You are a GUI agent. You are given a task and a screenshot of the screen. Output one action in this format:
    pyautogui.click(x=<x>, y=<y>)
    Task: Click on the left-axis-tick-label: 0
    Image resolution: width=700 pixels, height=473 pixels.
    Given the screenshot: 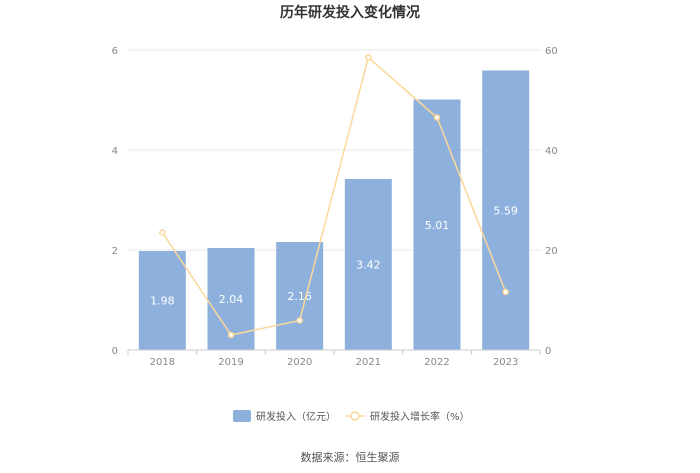 What is the action you would take?
    pyautogui.click(x=115, y=351)
    